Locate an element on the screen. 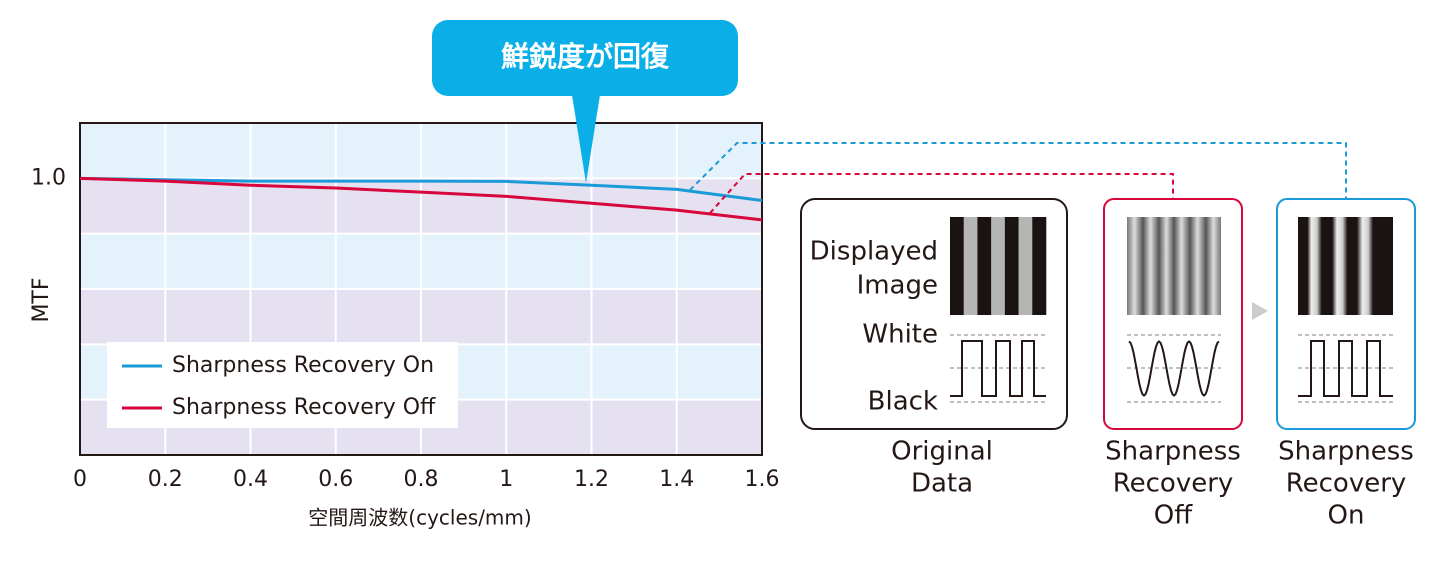 The width and height of the screenshot is (1440, 571). label: Image is located at coordinates (897, 286).